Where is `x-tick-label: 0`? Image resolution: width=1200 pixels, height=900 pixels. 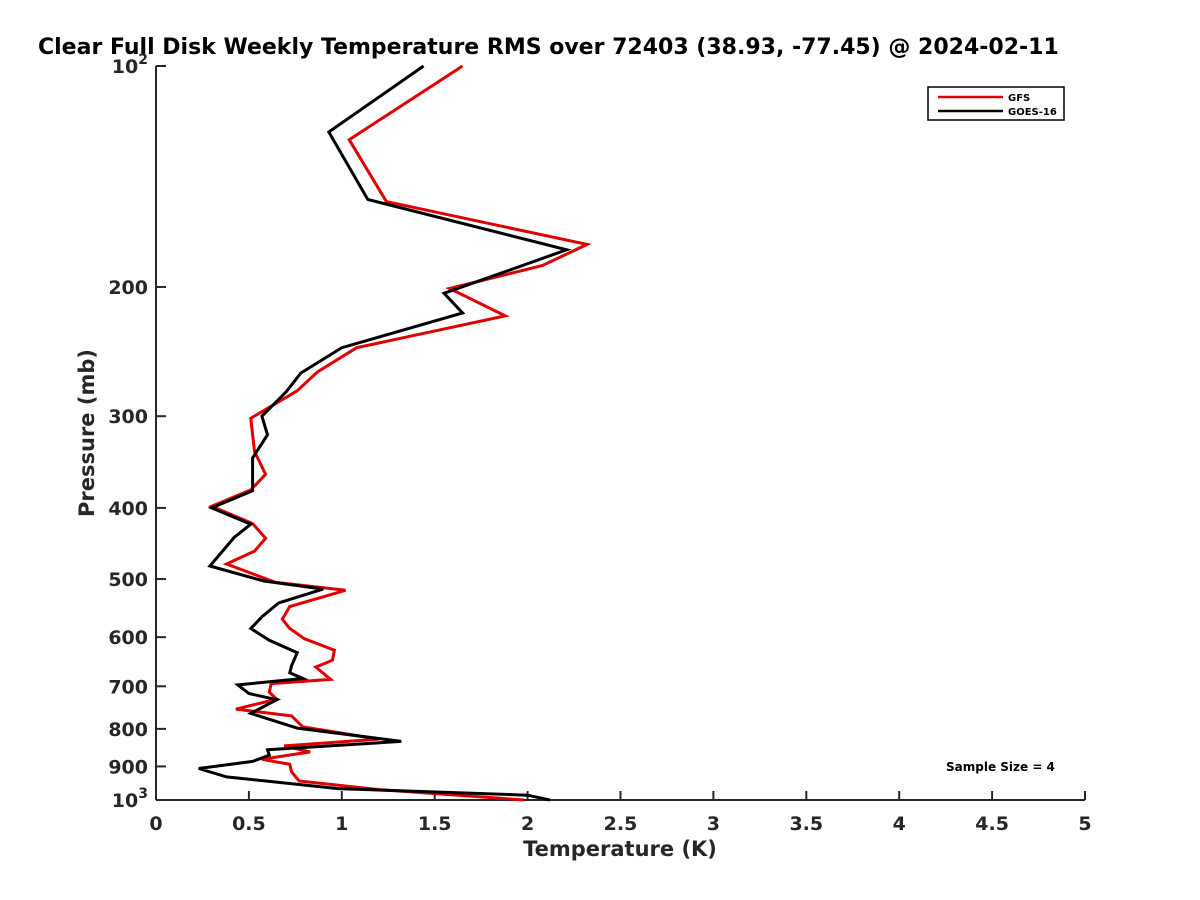 x-tick-label: 0 is located at coordinates (155, 824).